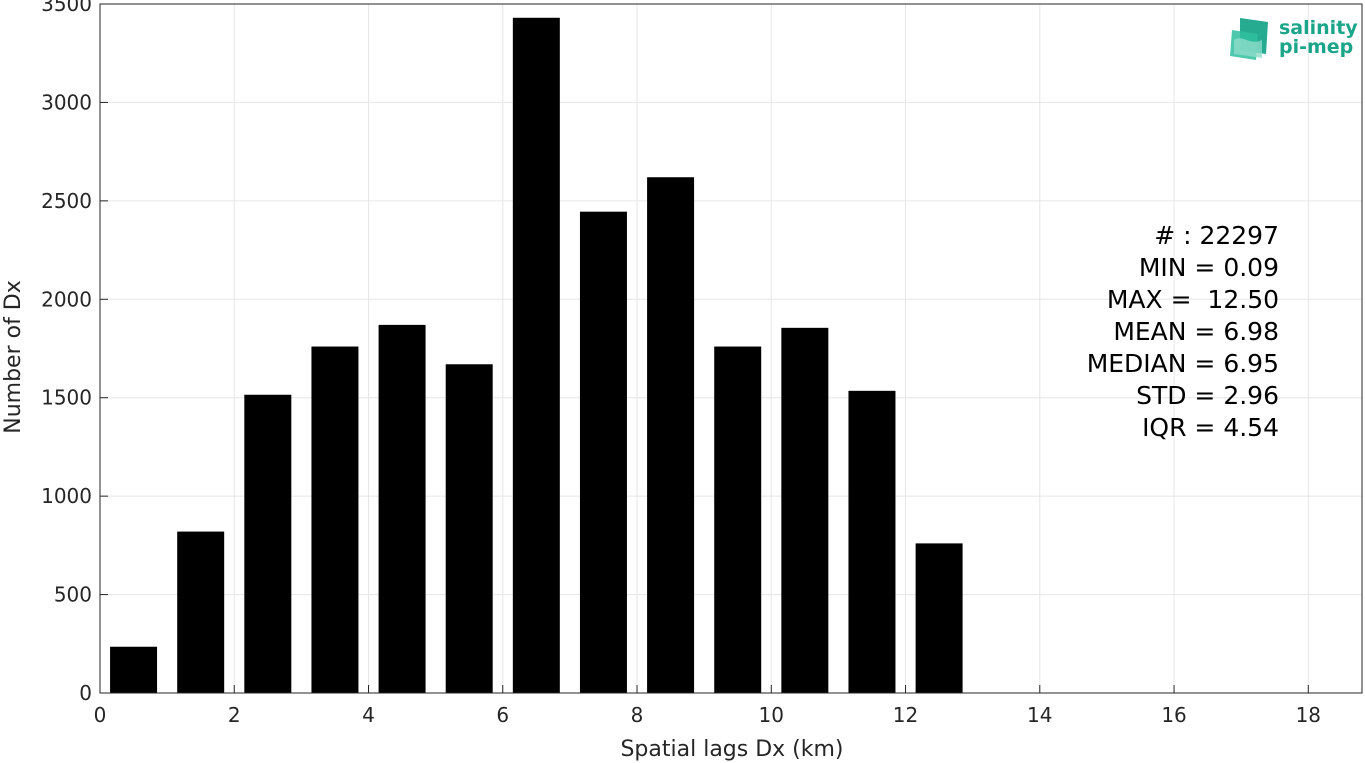 This screenshot has width=1365, height=763. I want to click on stats-line: MEDIAN = 6.95, so click(1183, 363).